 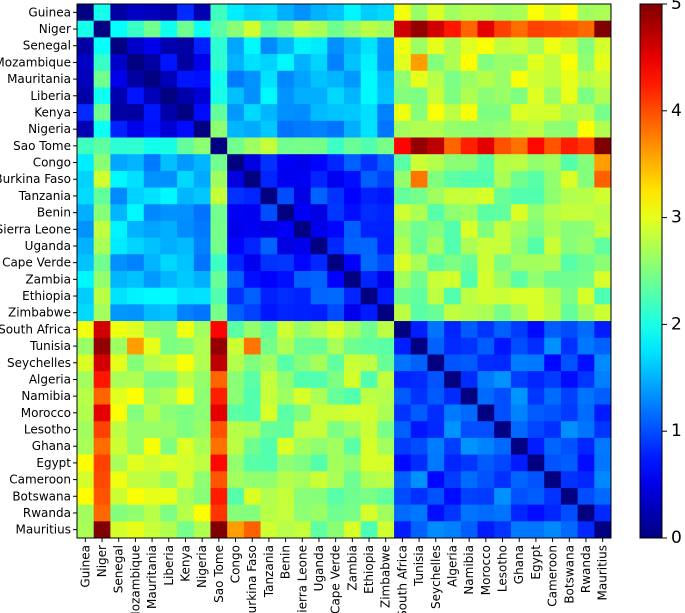 I want to click on column-label: South Africa, so click(x=402, y=579).